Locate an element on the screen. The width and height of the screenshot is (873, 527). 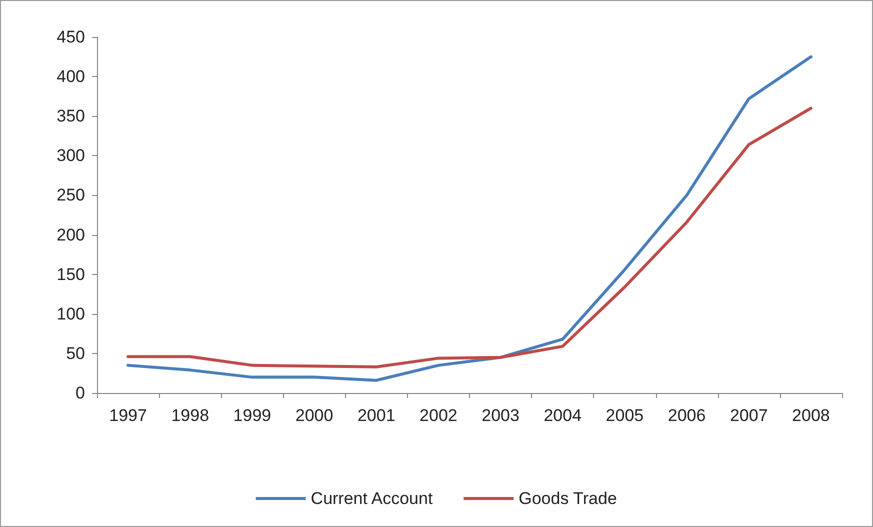
x-tick-label: 2003 is located at coordinates (501, 415).